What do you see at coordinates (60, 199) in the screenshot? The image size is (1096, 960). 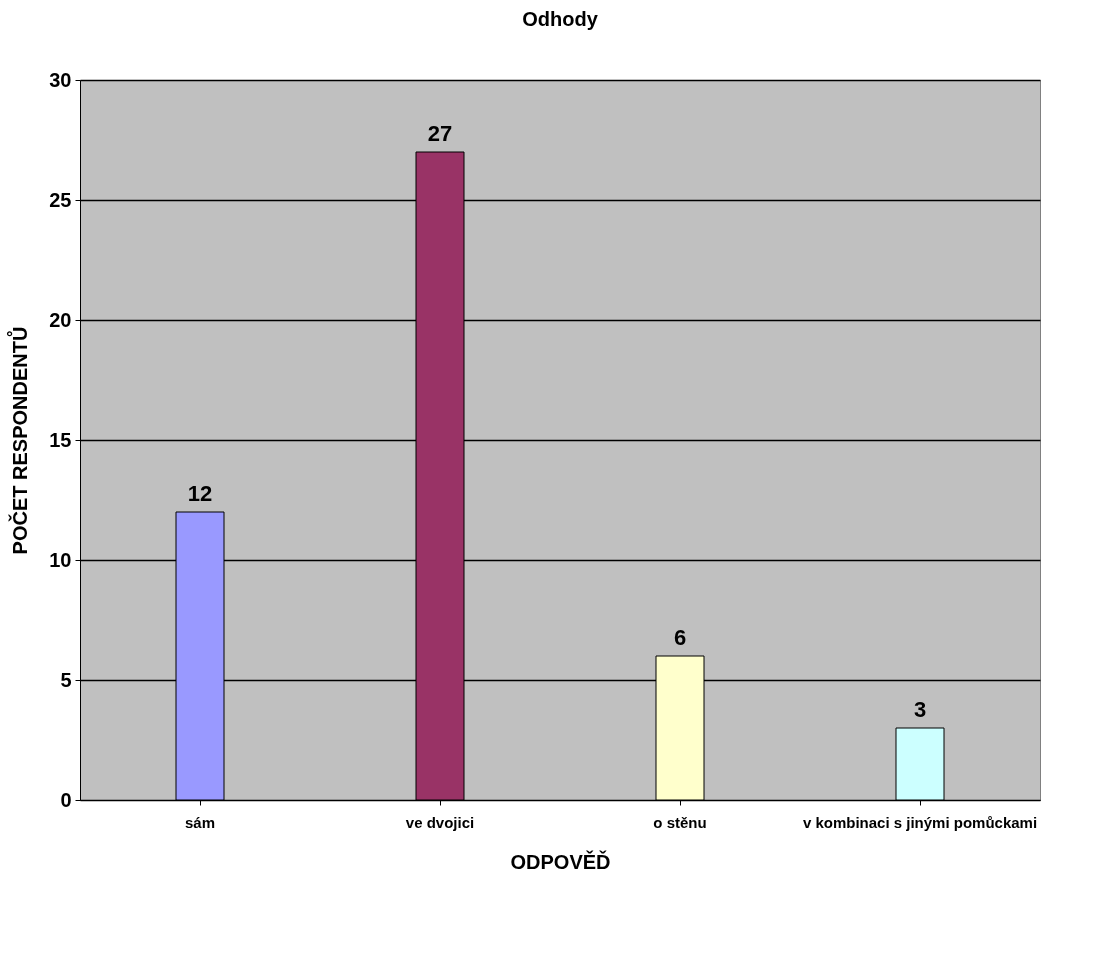 I see `y-tick-label: 25` at bounding box center [60, 199].